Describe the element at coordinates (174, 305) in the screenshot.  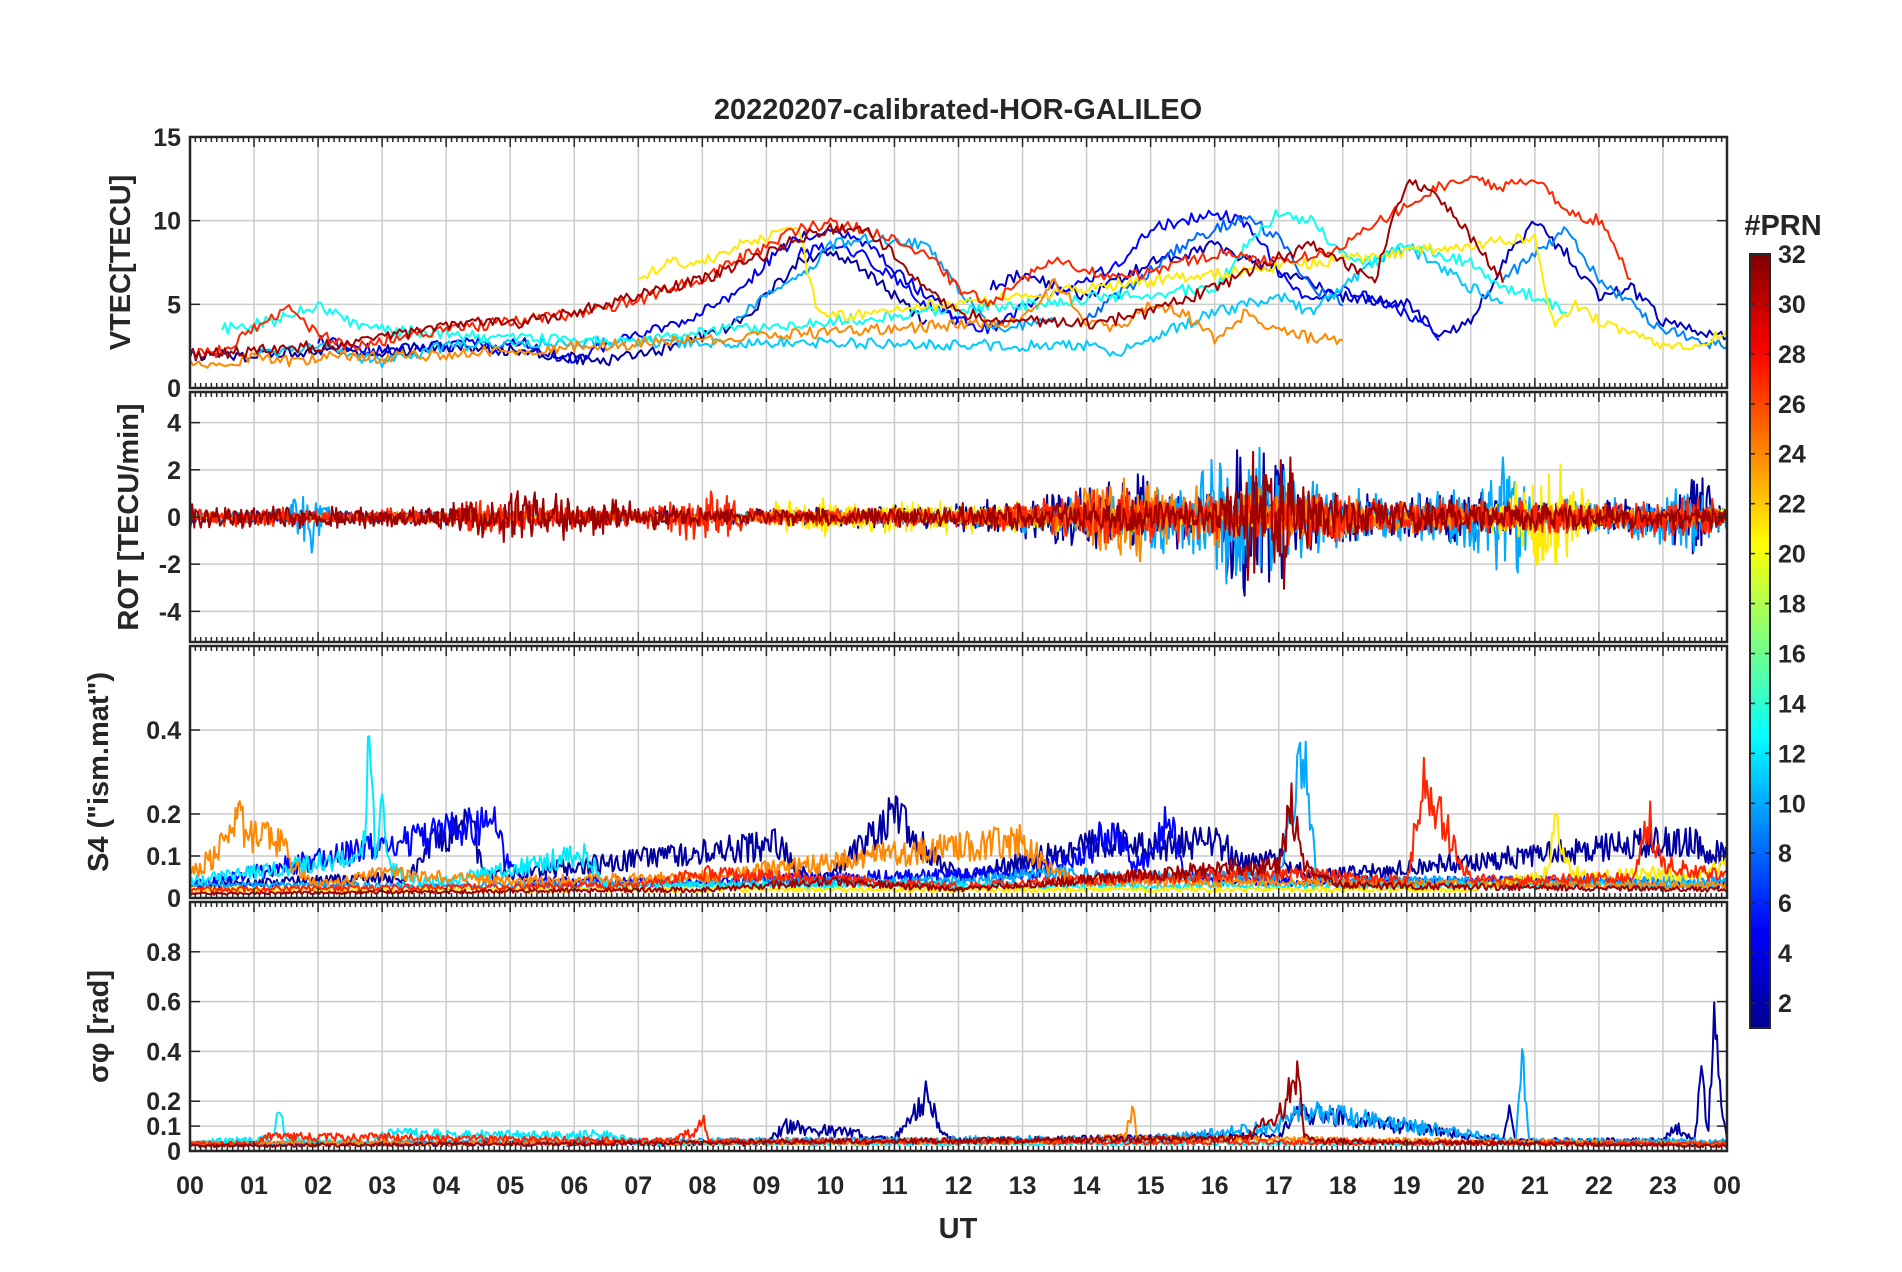
I see `y-tick-label: 5` at that location.